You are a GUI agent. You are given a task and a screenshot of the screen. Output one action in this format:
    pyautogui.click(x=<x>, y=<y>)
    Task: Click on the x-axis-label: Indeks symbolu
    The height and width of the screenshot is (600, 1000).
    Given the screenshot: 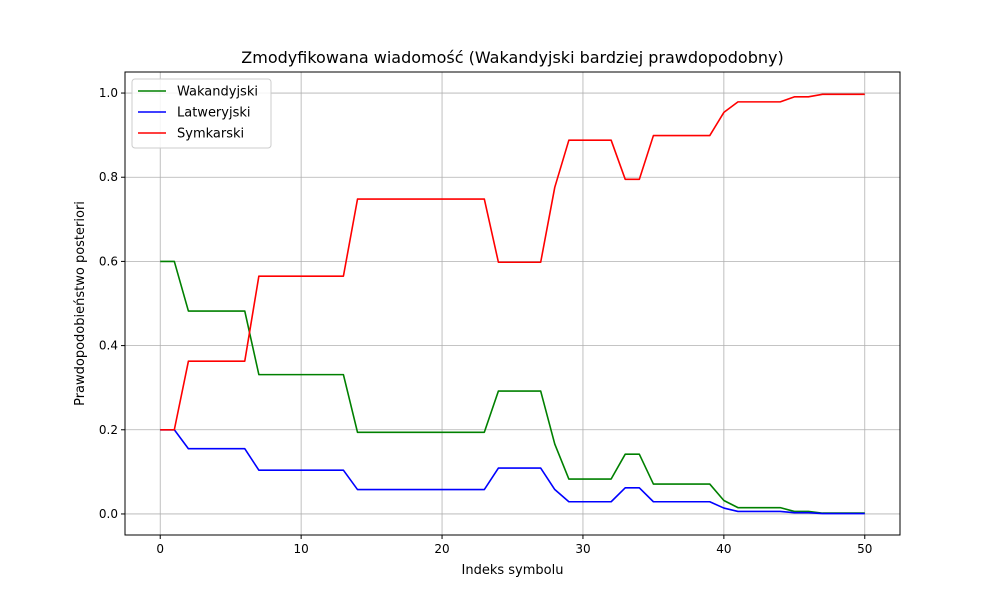 What is the action you would take?
    pyautogui.click(x=513, y=570)
    